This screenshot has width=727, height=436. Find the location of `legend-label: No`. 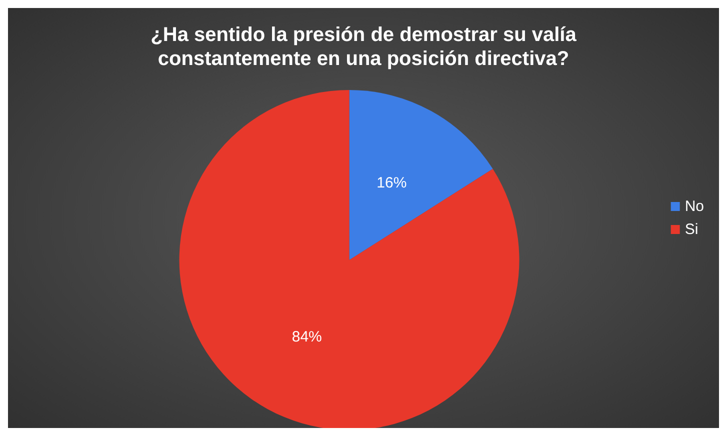

legend-label: No is located at coordinates (694, 206).